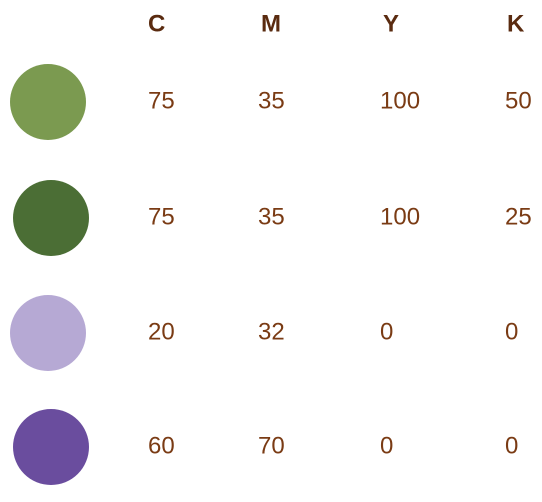 The width and height of the screenshot is (542, 502). What do you see at coordinates (518, 100) in the screenshot?
I see `cell-value: 50` at bounding box center [518, 100].